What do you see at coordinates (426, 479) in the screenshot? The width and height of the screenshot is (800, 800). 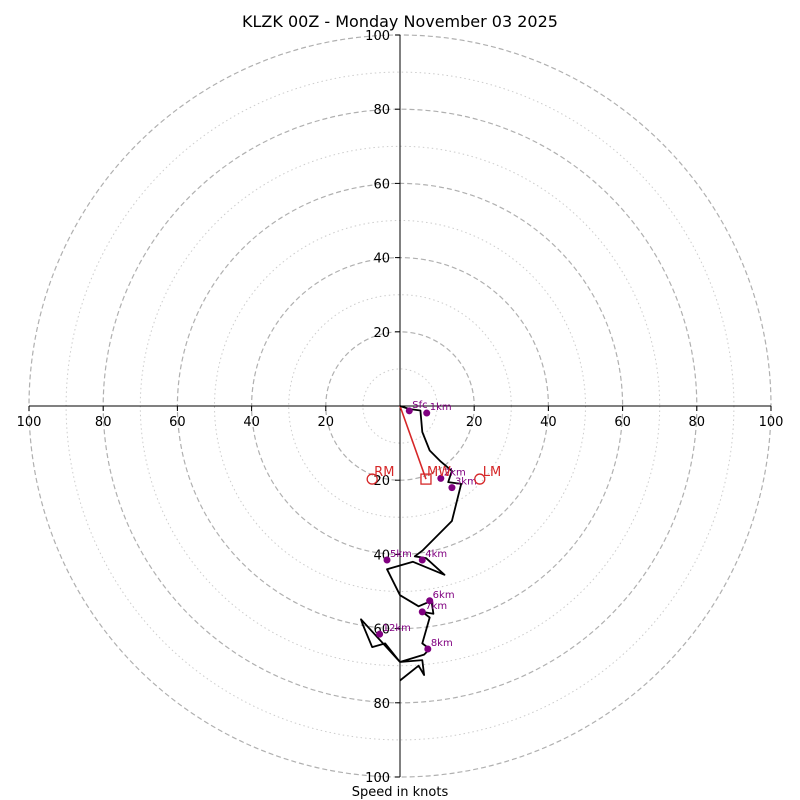 I see `mean-wind-marker` at bounding box center [426, 479].